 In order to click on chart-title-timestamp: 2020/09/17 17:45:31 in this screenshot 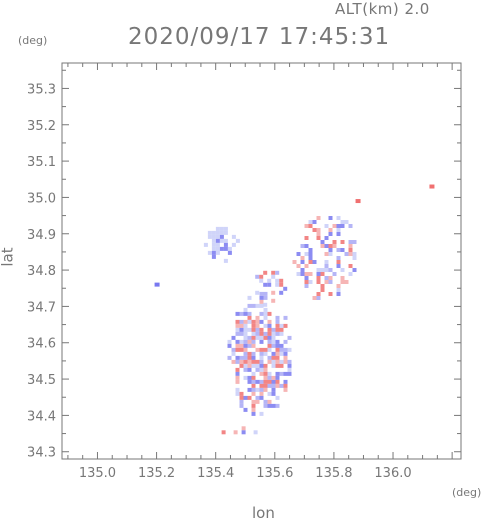, I will do `click(259, 37)`.